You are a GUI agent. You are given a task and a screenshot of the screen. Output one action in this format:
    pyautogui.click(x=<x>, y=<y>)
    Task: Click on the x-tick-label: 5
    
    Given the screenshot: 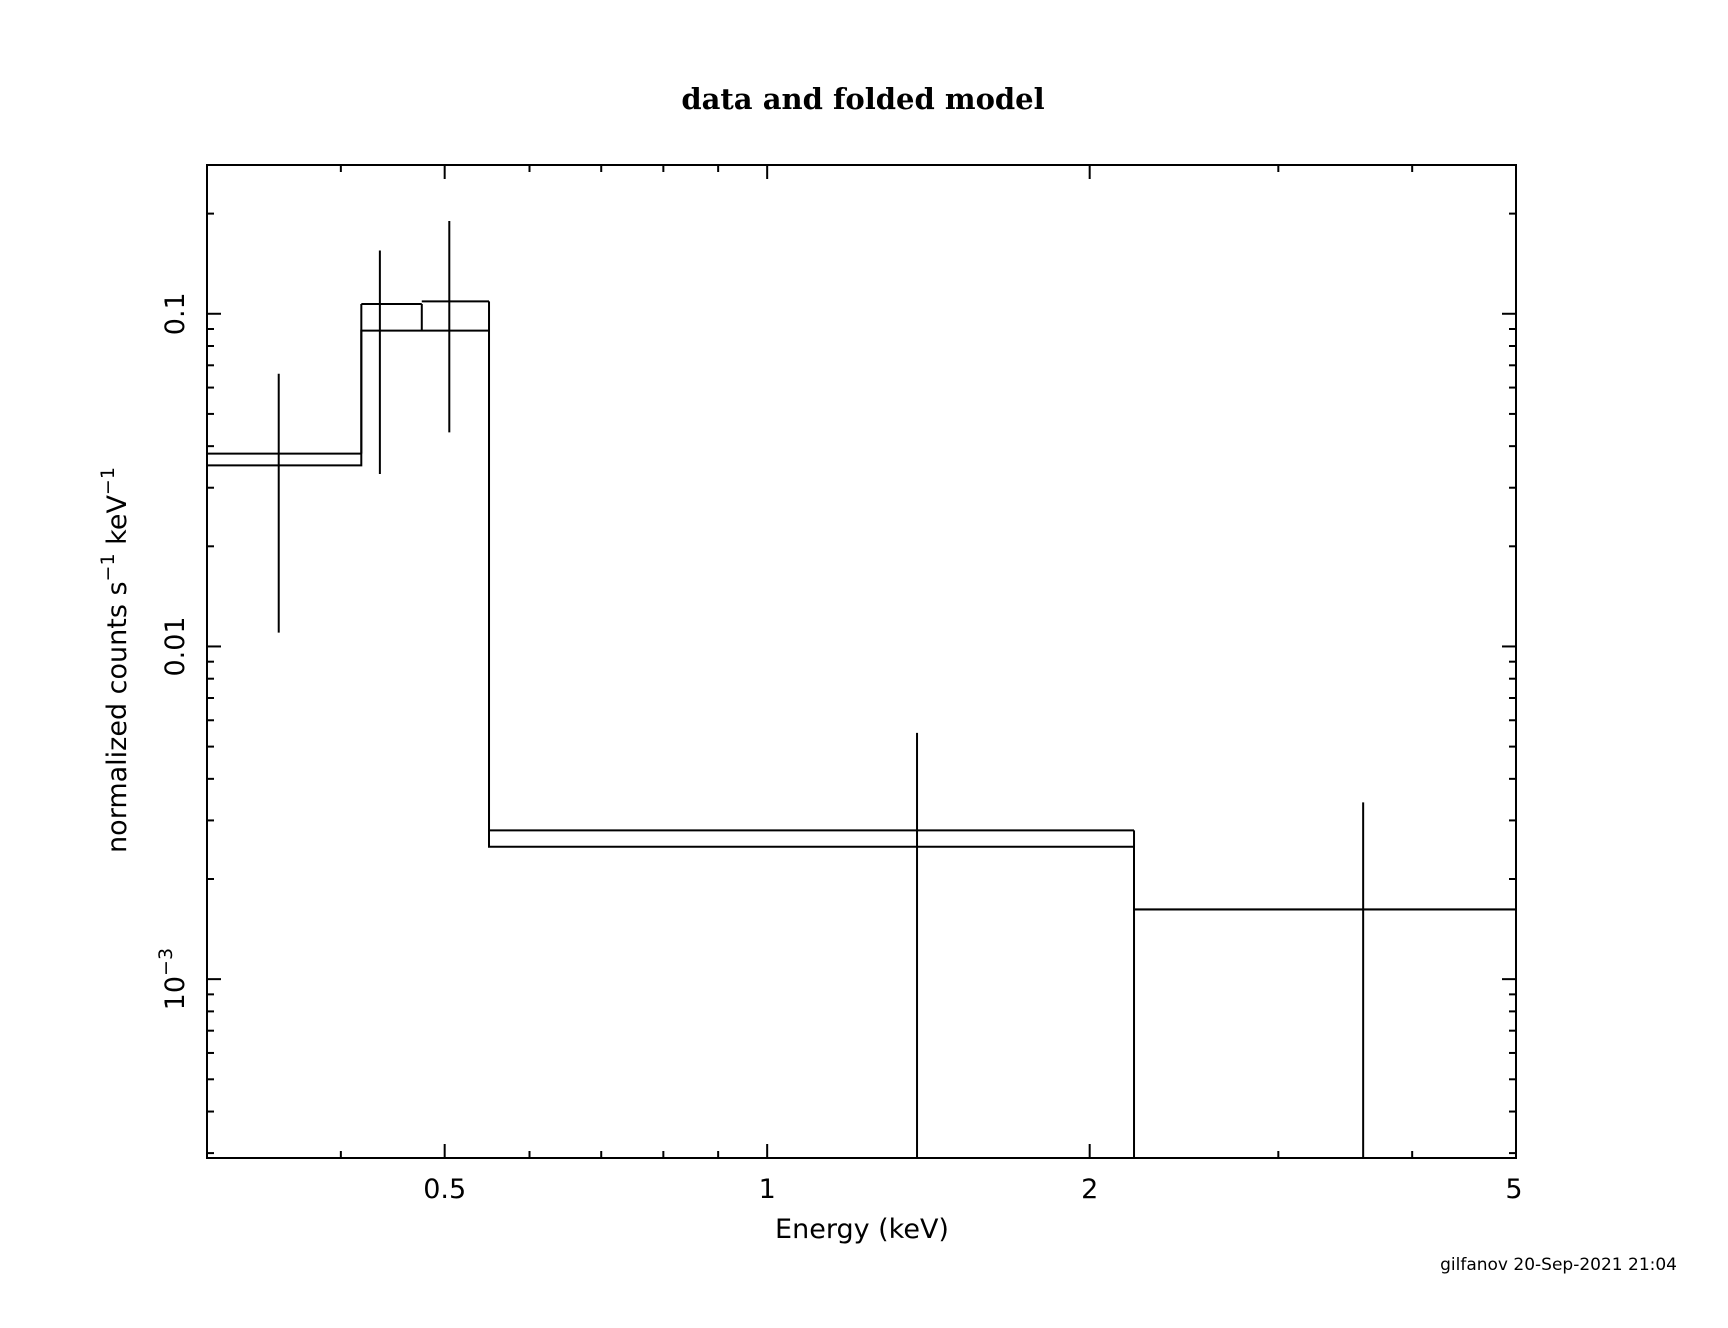 What is the action you would take?
    pyautogui.click(x=1513, y=1189)
    